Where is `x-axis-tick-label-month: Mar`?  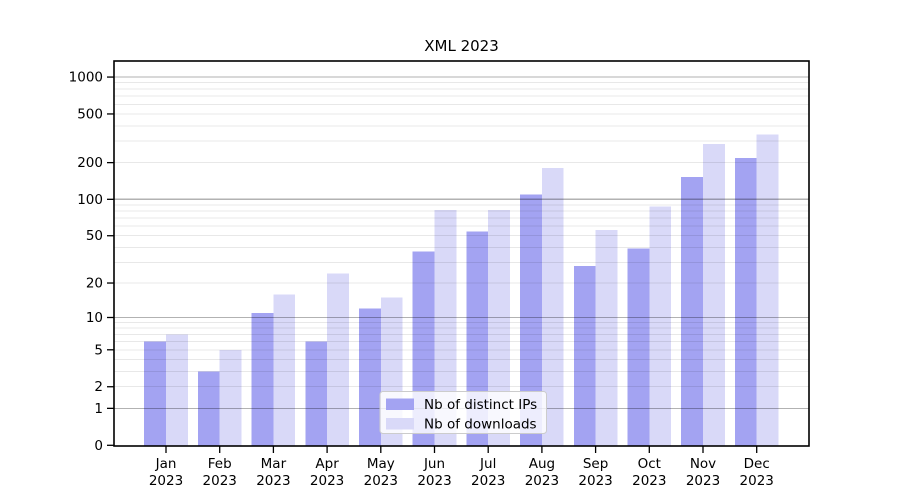
x-axis-tick-label-month: Mar is located at coordinates (274, 464).